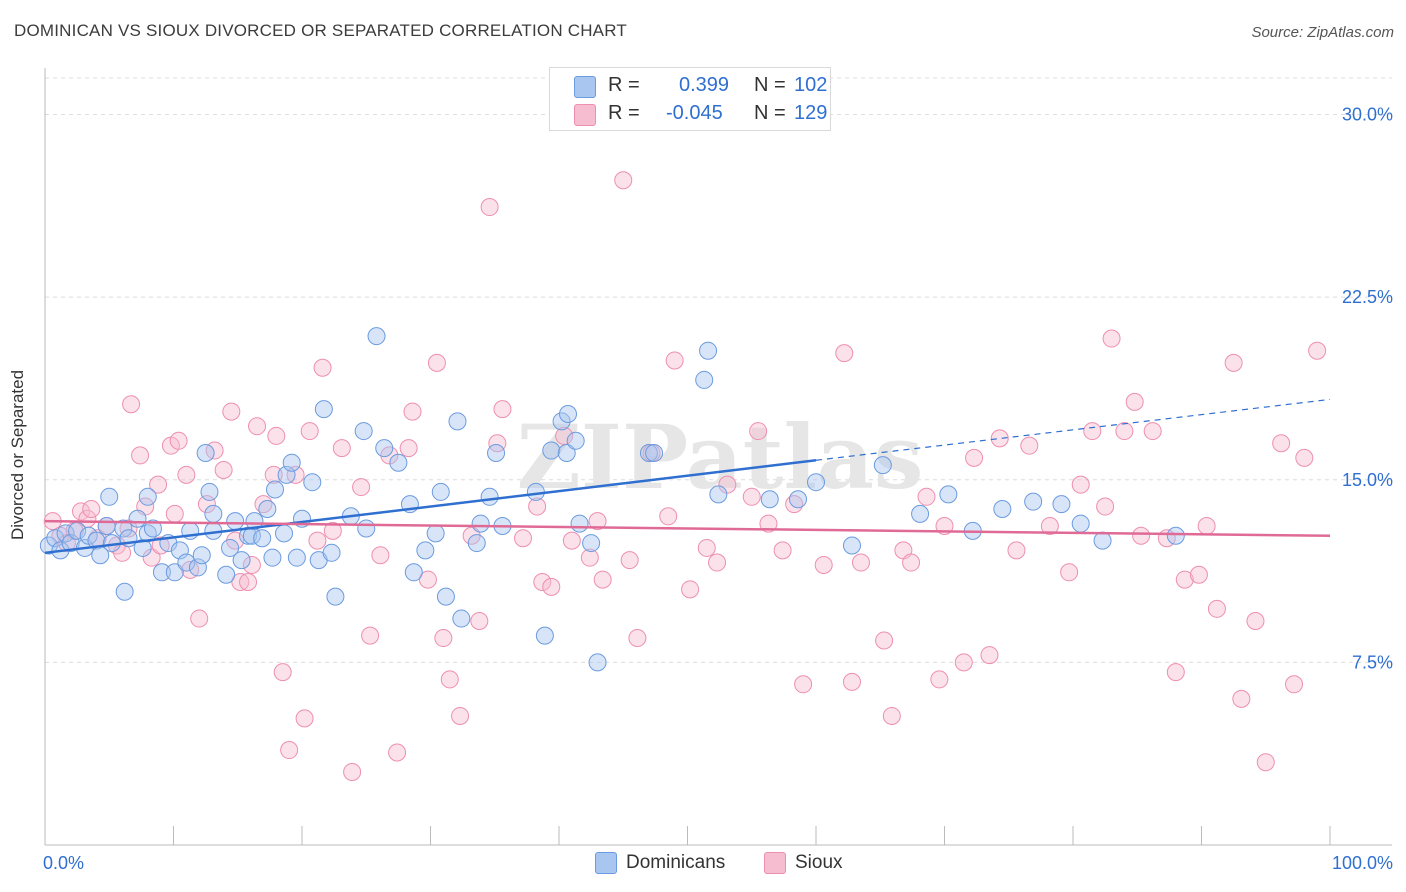  Describe the element at coordinates (430, 507) in the screenshot. I see `dominicans-trendline` at that location.